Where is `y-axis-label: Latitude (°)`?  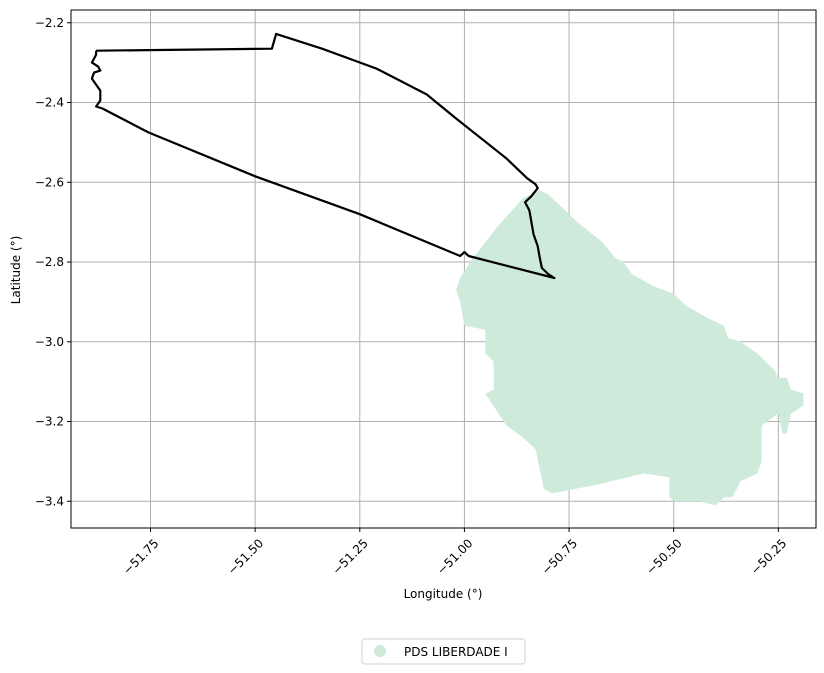
y-axis-label: Latitude (°) is located at coordinates (16, 270).